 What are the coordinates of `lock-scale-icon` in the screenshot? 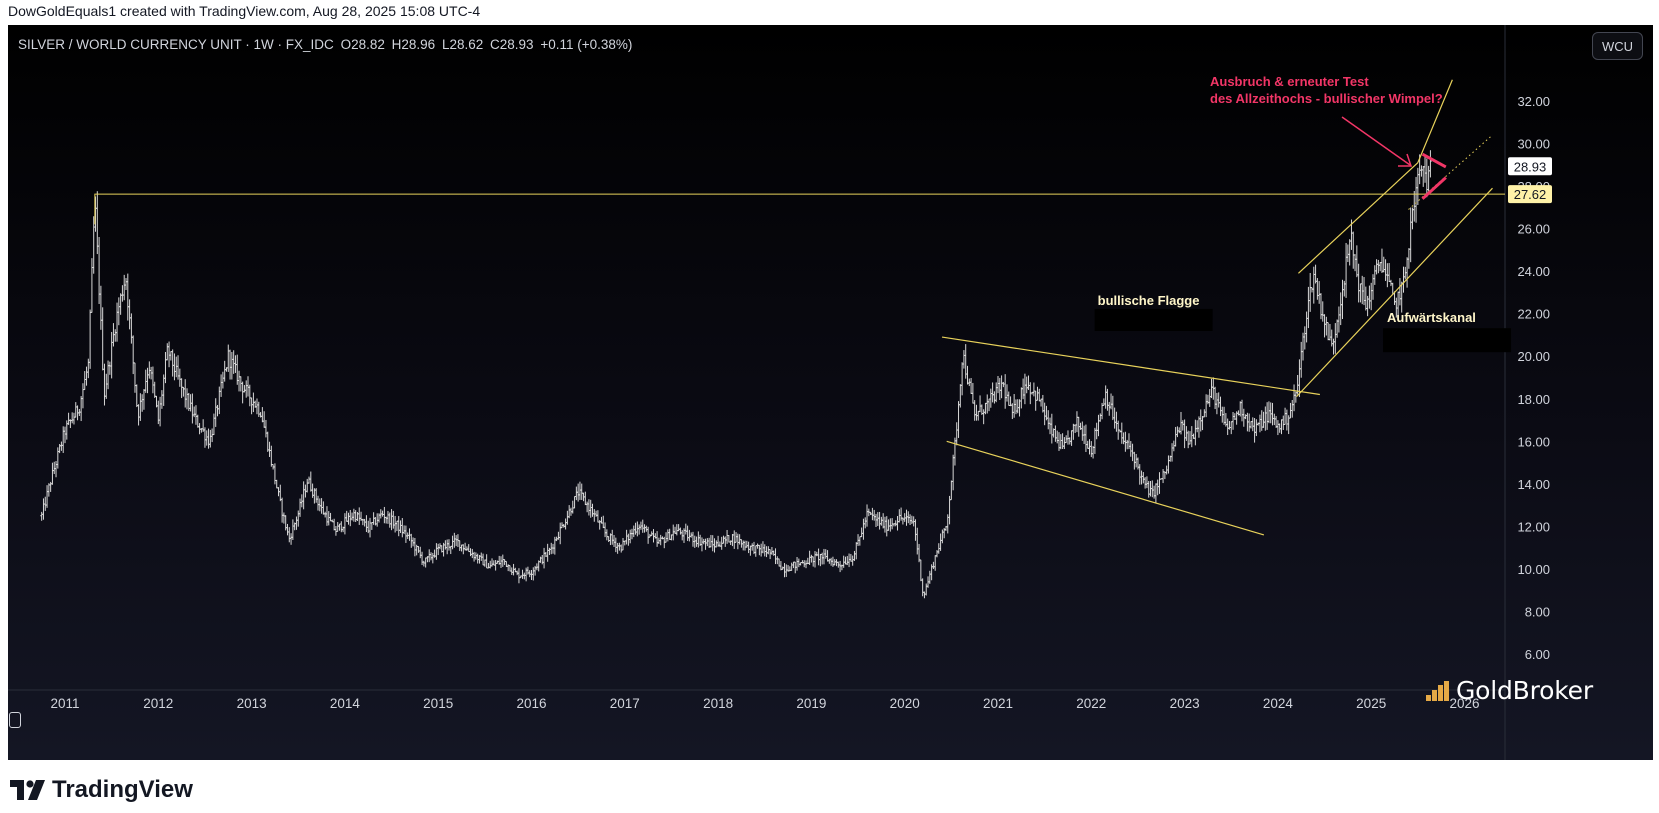 It's located at (15, 720).